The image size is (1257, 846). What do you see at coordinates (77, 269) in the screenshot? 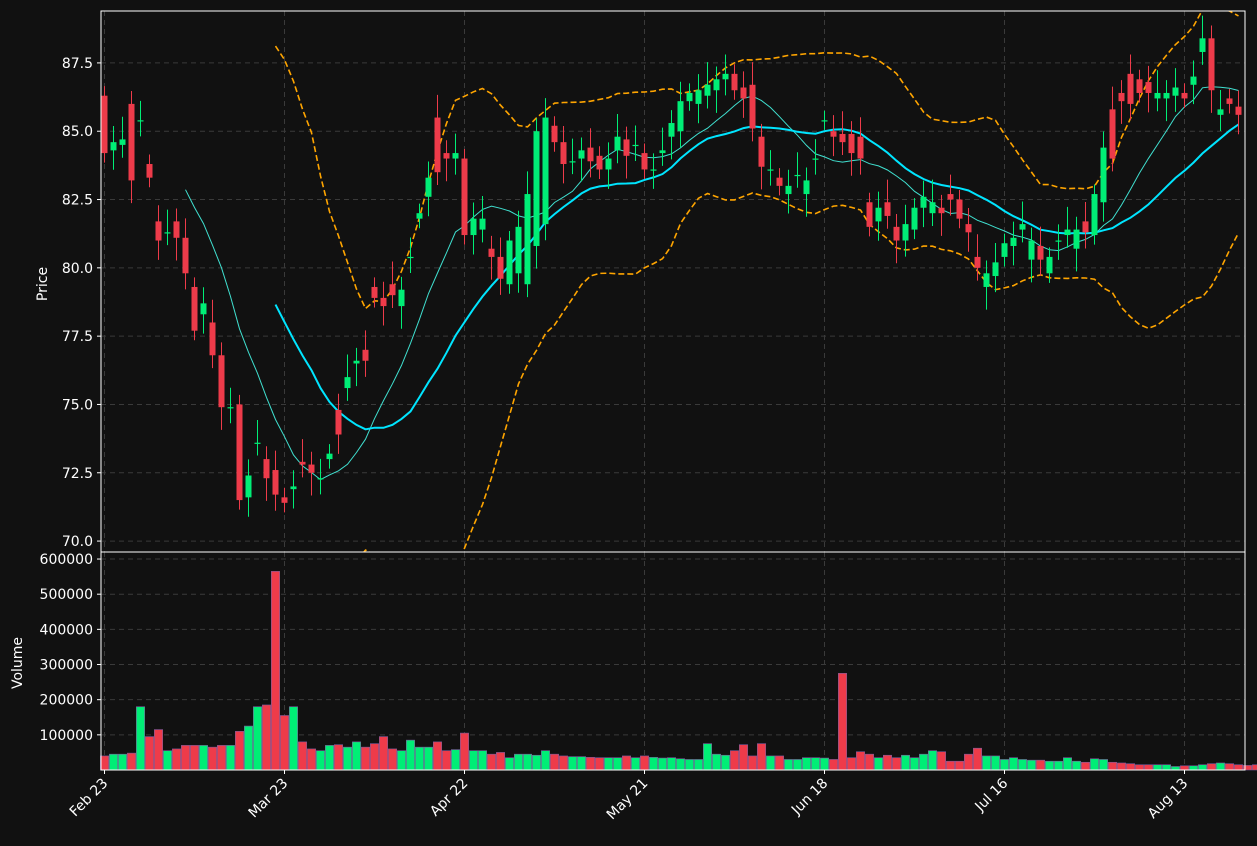
I see `price-tick-label: 80.0` at bounding box center [77, 269].